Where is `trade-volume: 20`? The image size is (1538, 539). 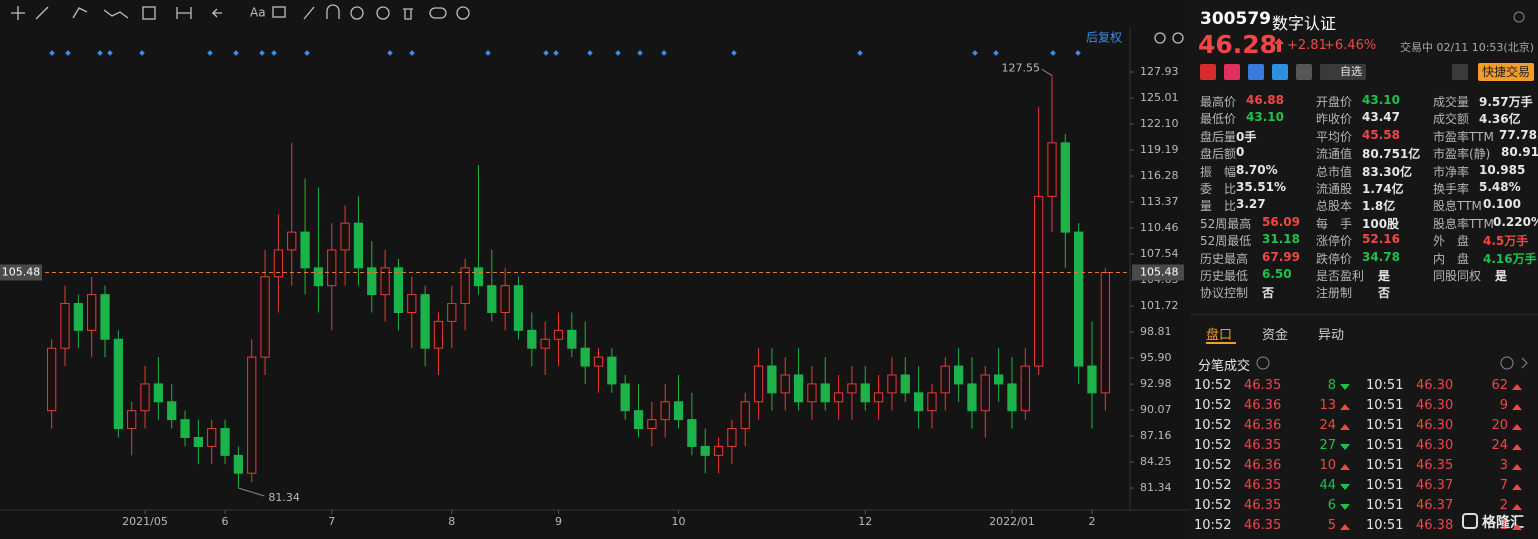 trade-volume: 20 is located at coordinates (1499, 425).